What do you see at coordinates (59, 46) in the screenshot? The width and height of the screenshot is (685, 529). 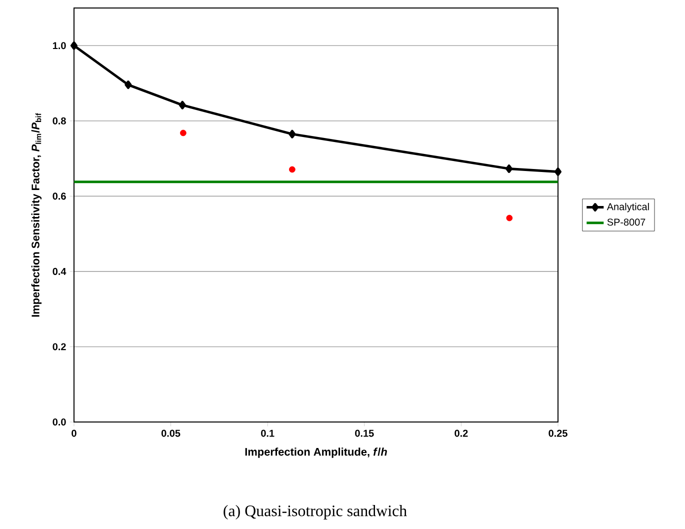 I see `y-tick-label: 1.0` at bounding box center [59, 46].